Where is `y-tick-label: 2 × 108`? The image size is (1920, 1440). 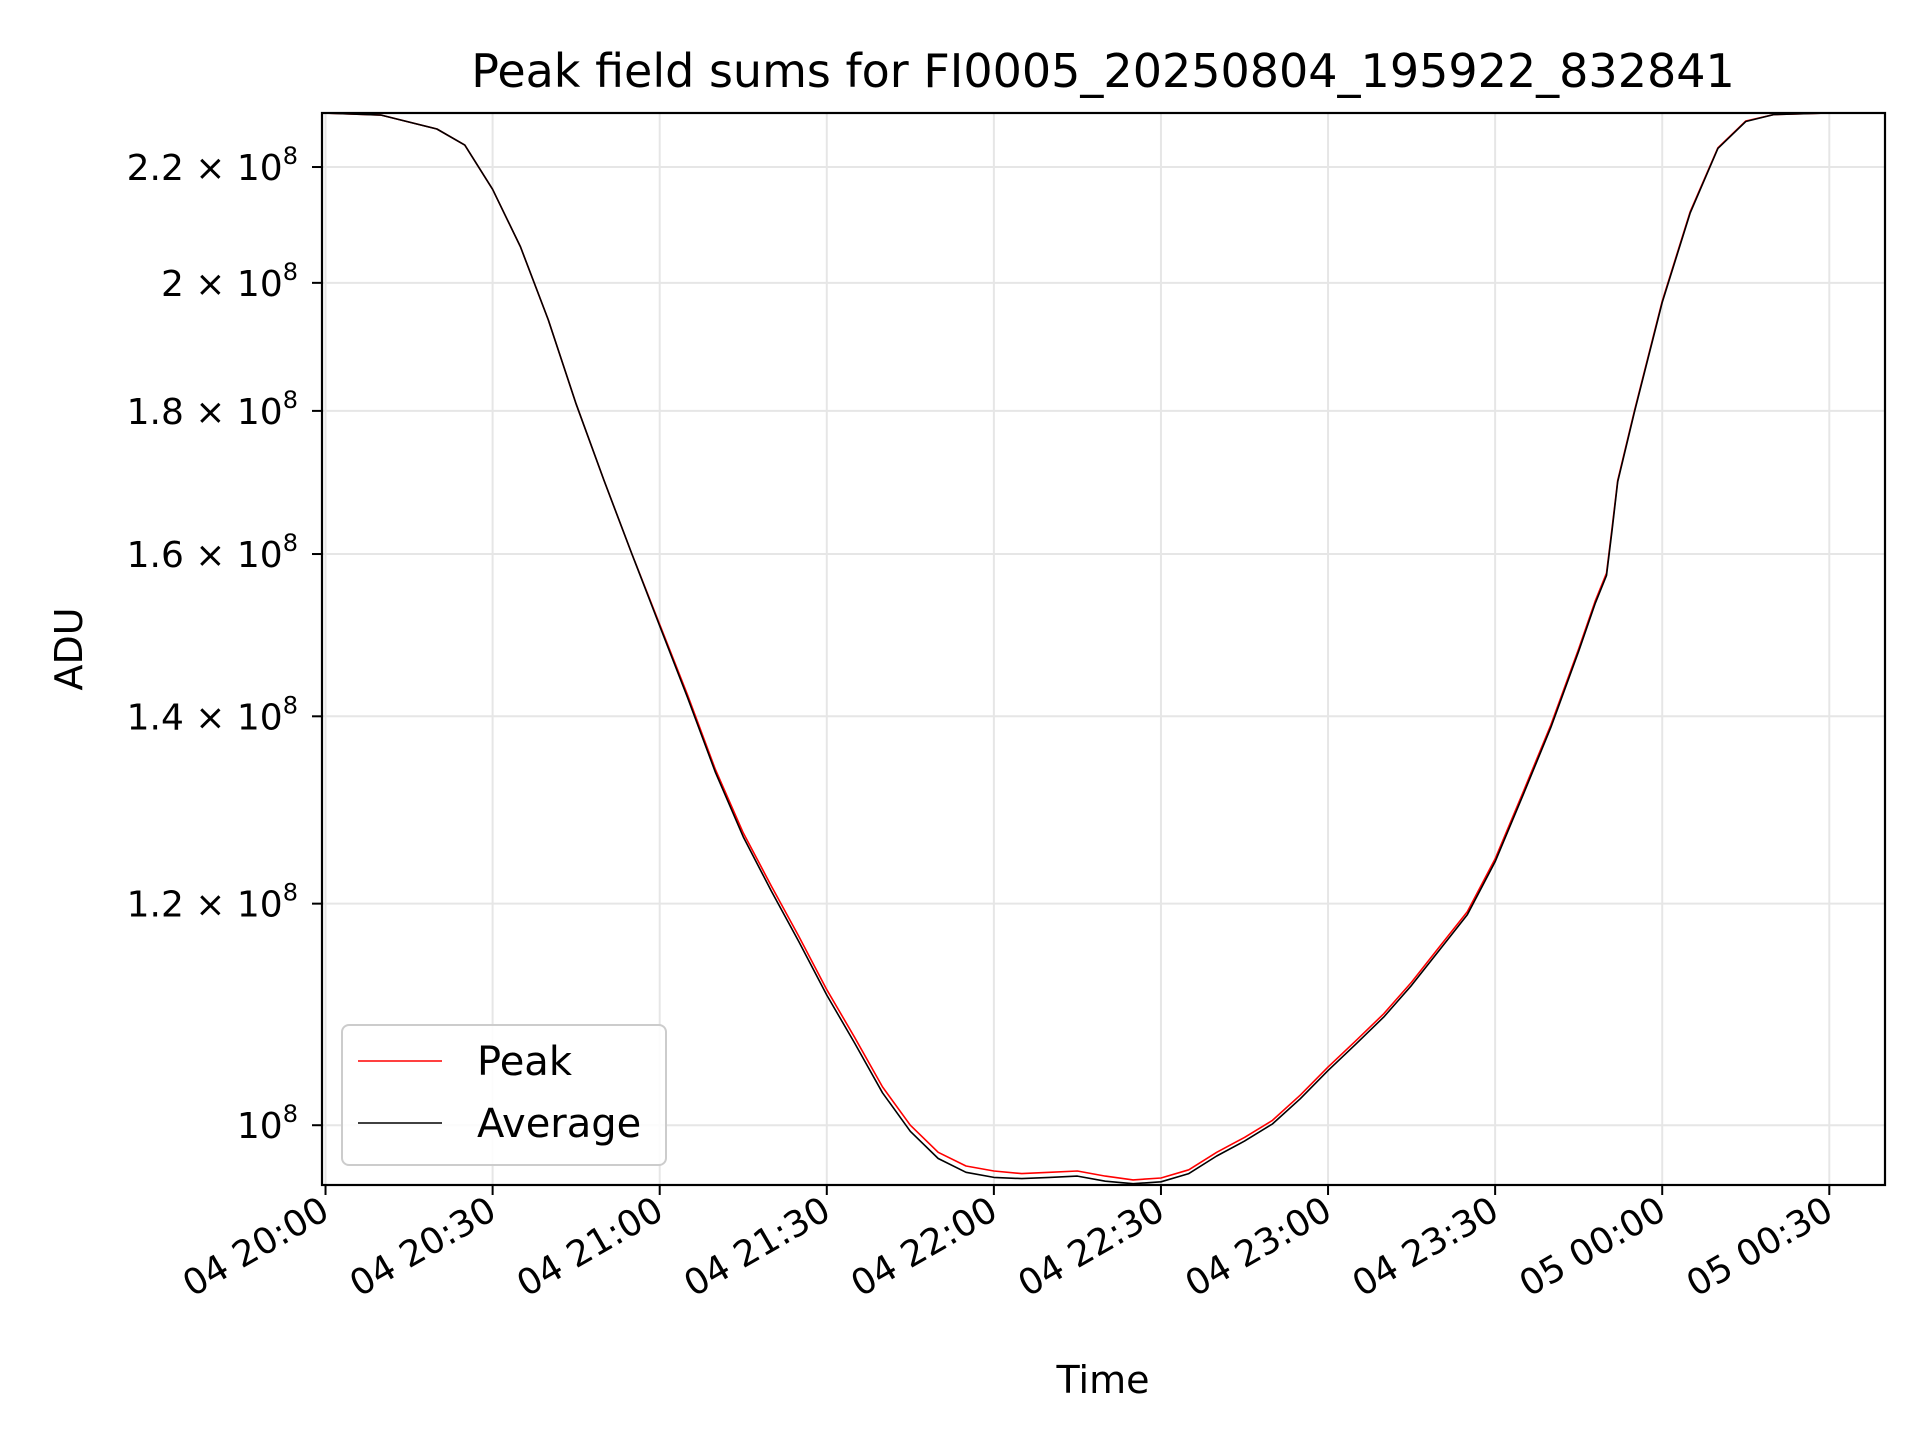 y-tick-label: 2 × 108 is located at coordinates (229, 281).